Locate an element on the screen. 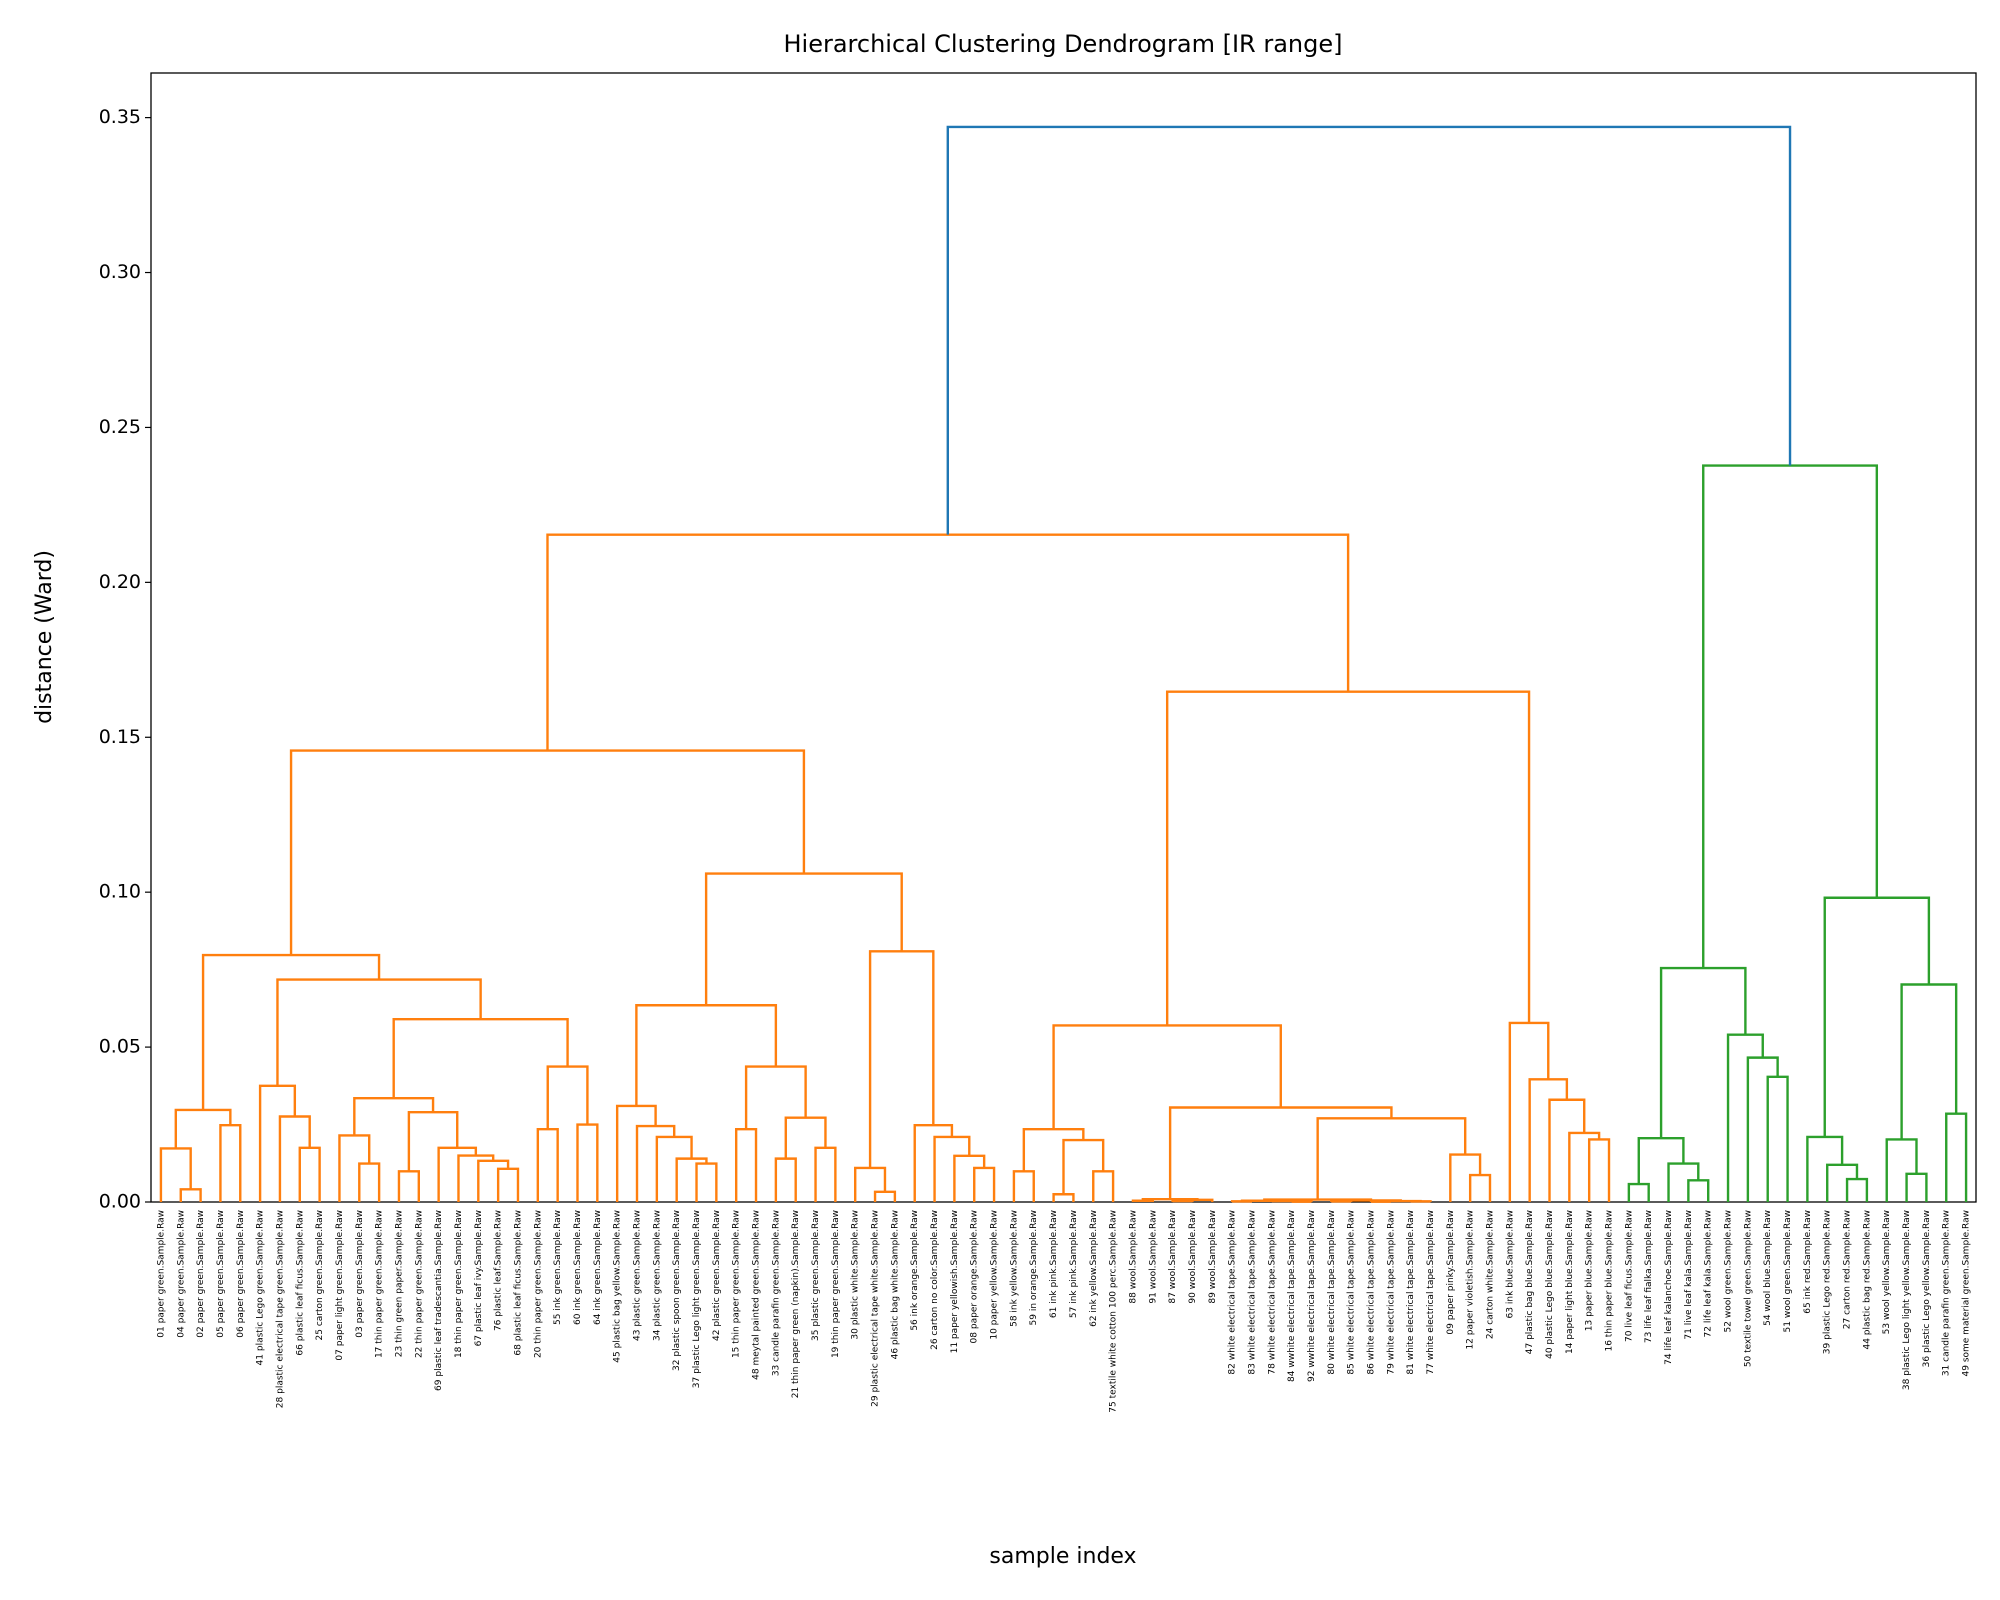  leaf-label: 66 plastic leaf ficus.Sample.Raw is located at coordinates (300, 1283).